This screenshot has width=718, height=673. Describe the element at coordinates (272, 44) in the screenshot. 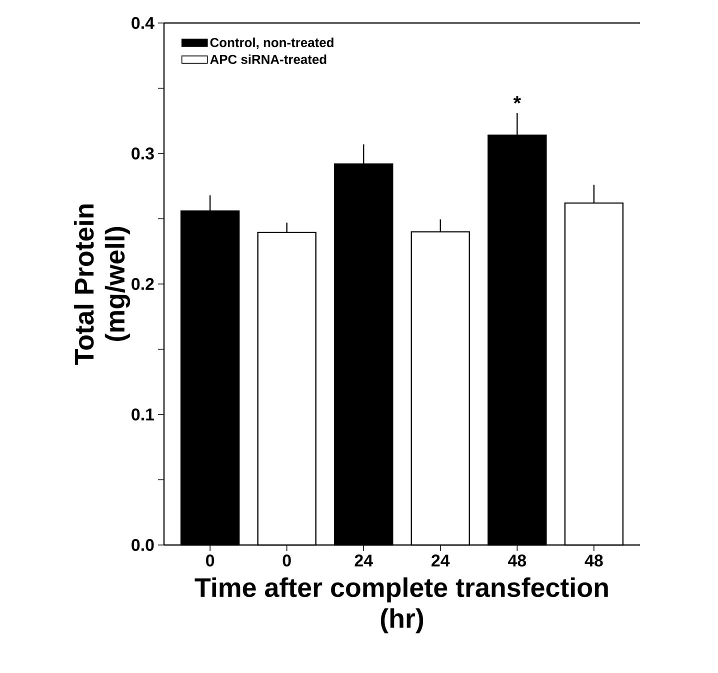

I see `legend-label: Control, non-treated` at that location.